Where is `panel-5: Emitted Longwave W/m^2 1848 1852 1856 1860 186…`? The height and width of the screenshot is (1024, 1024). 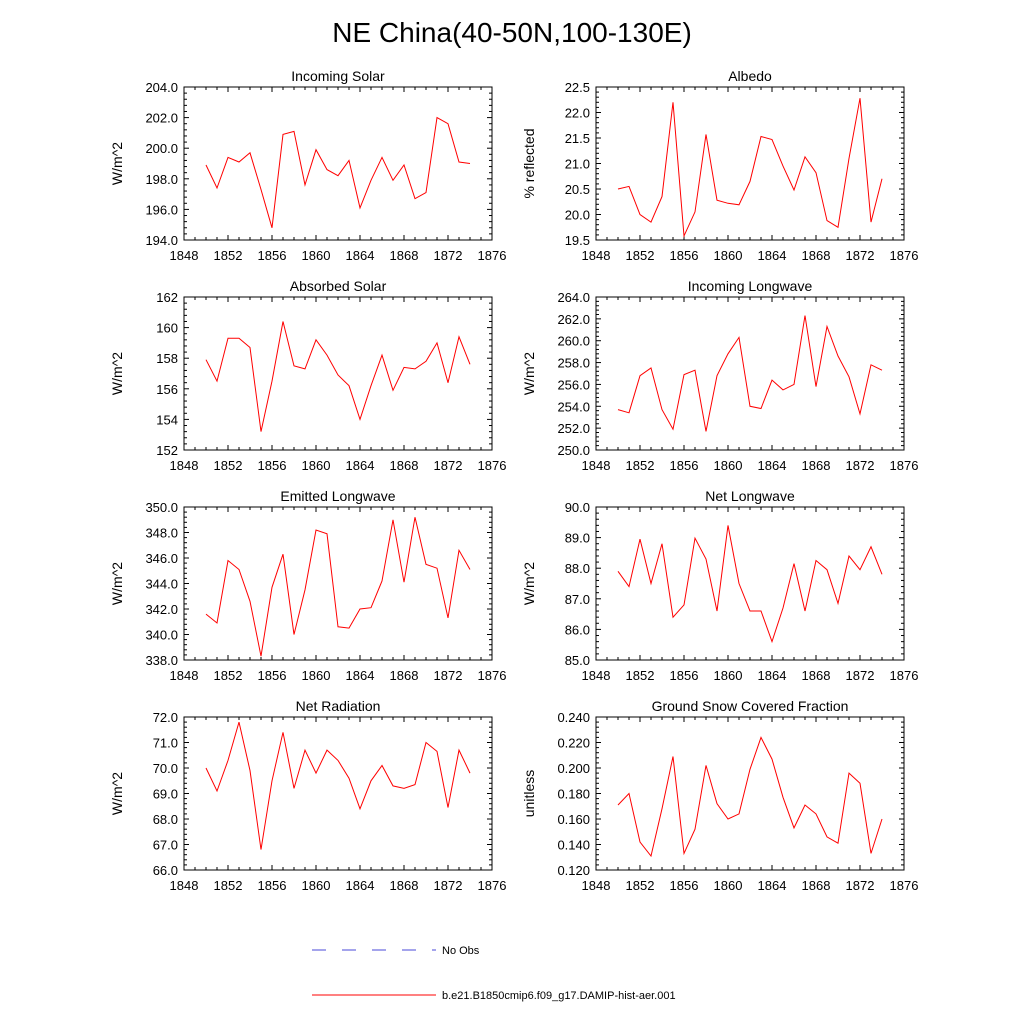
panel-5: Emitted Longwave W/m^2 1848 1852 1856 1860 186… is located at coordinates (307, 585).